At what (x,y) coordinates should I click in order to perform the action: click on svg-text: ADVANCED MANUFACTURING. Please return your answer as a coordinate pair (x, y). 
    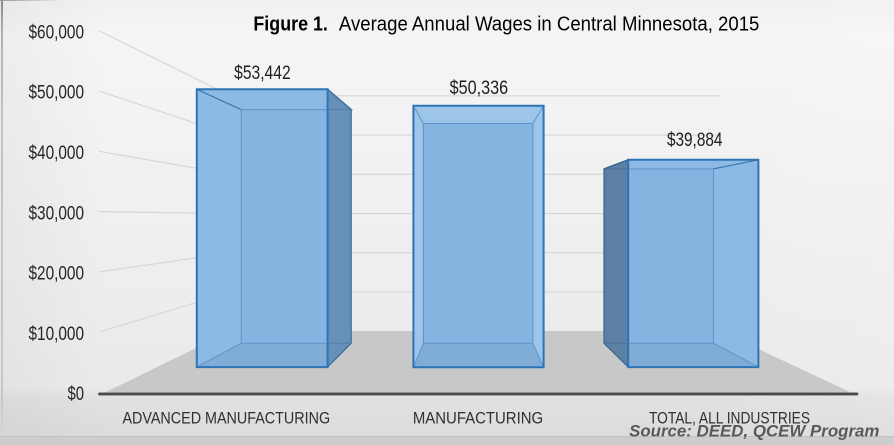
    Looking at the image, I should click on (226, 418).